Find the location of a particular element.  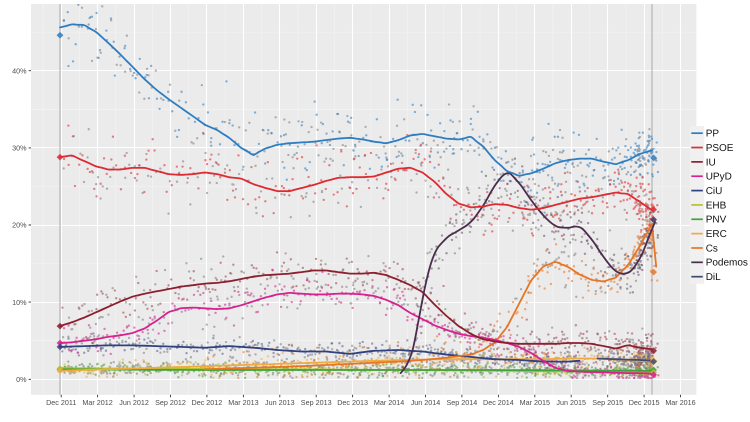

svg-text: Cs is located at coordinates (712, 248).